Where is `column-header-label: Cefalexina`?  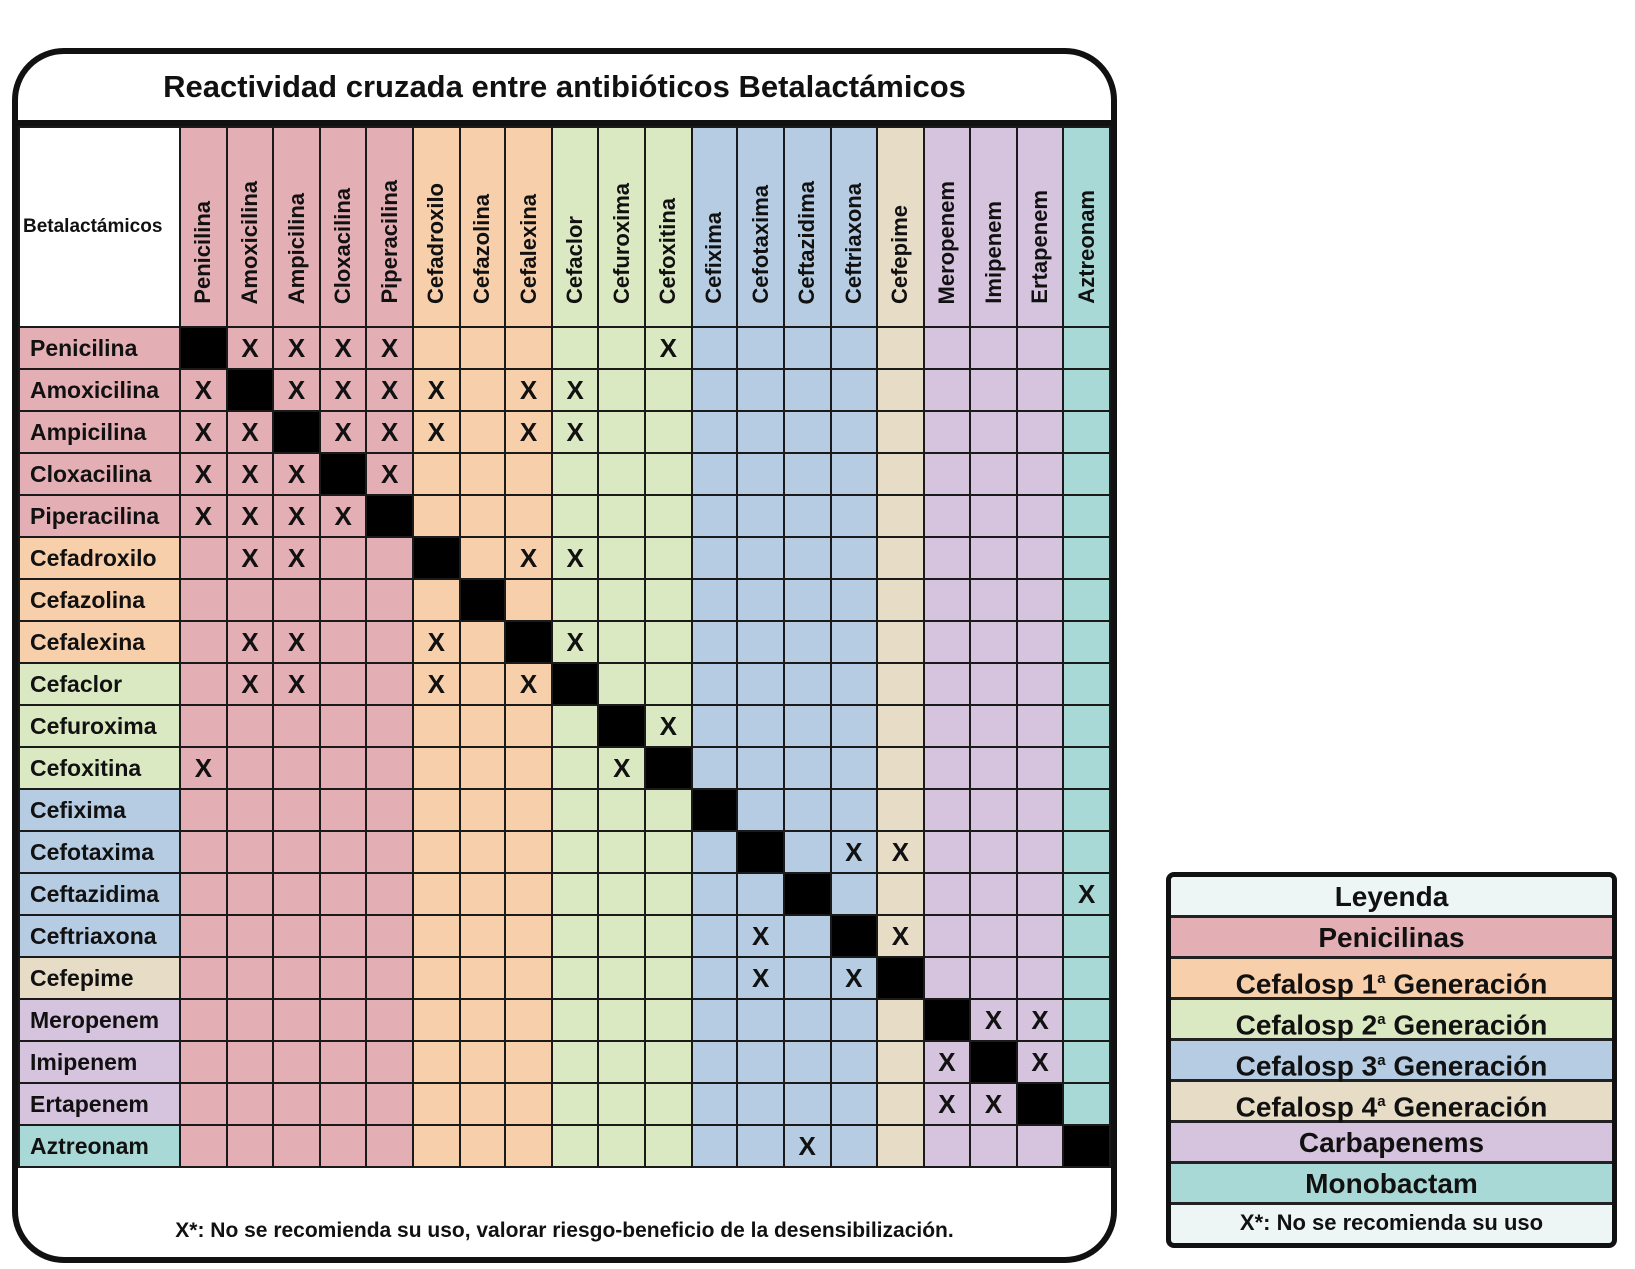
column-header-label: Cefalexina is located at coordinates (528, 248).